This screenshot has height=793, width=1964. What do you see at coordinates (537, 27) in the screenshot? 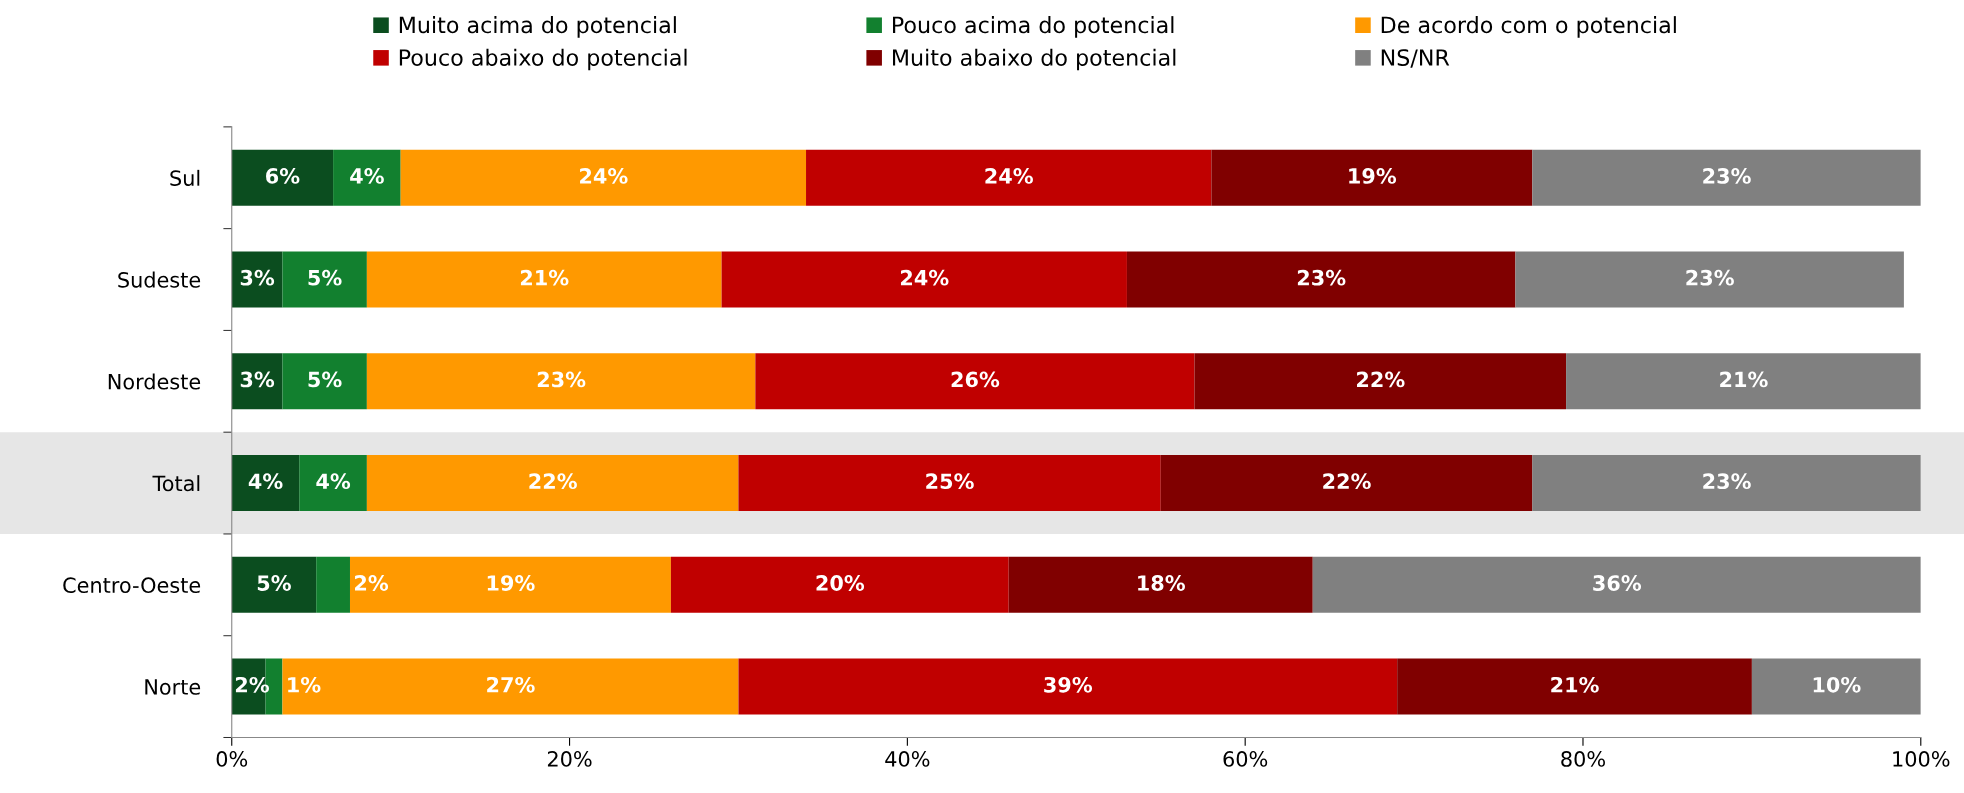
I see `legend-label: Muito acima do potencial` at bounding box center [537, 27].